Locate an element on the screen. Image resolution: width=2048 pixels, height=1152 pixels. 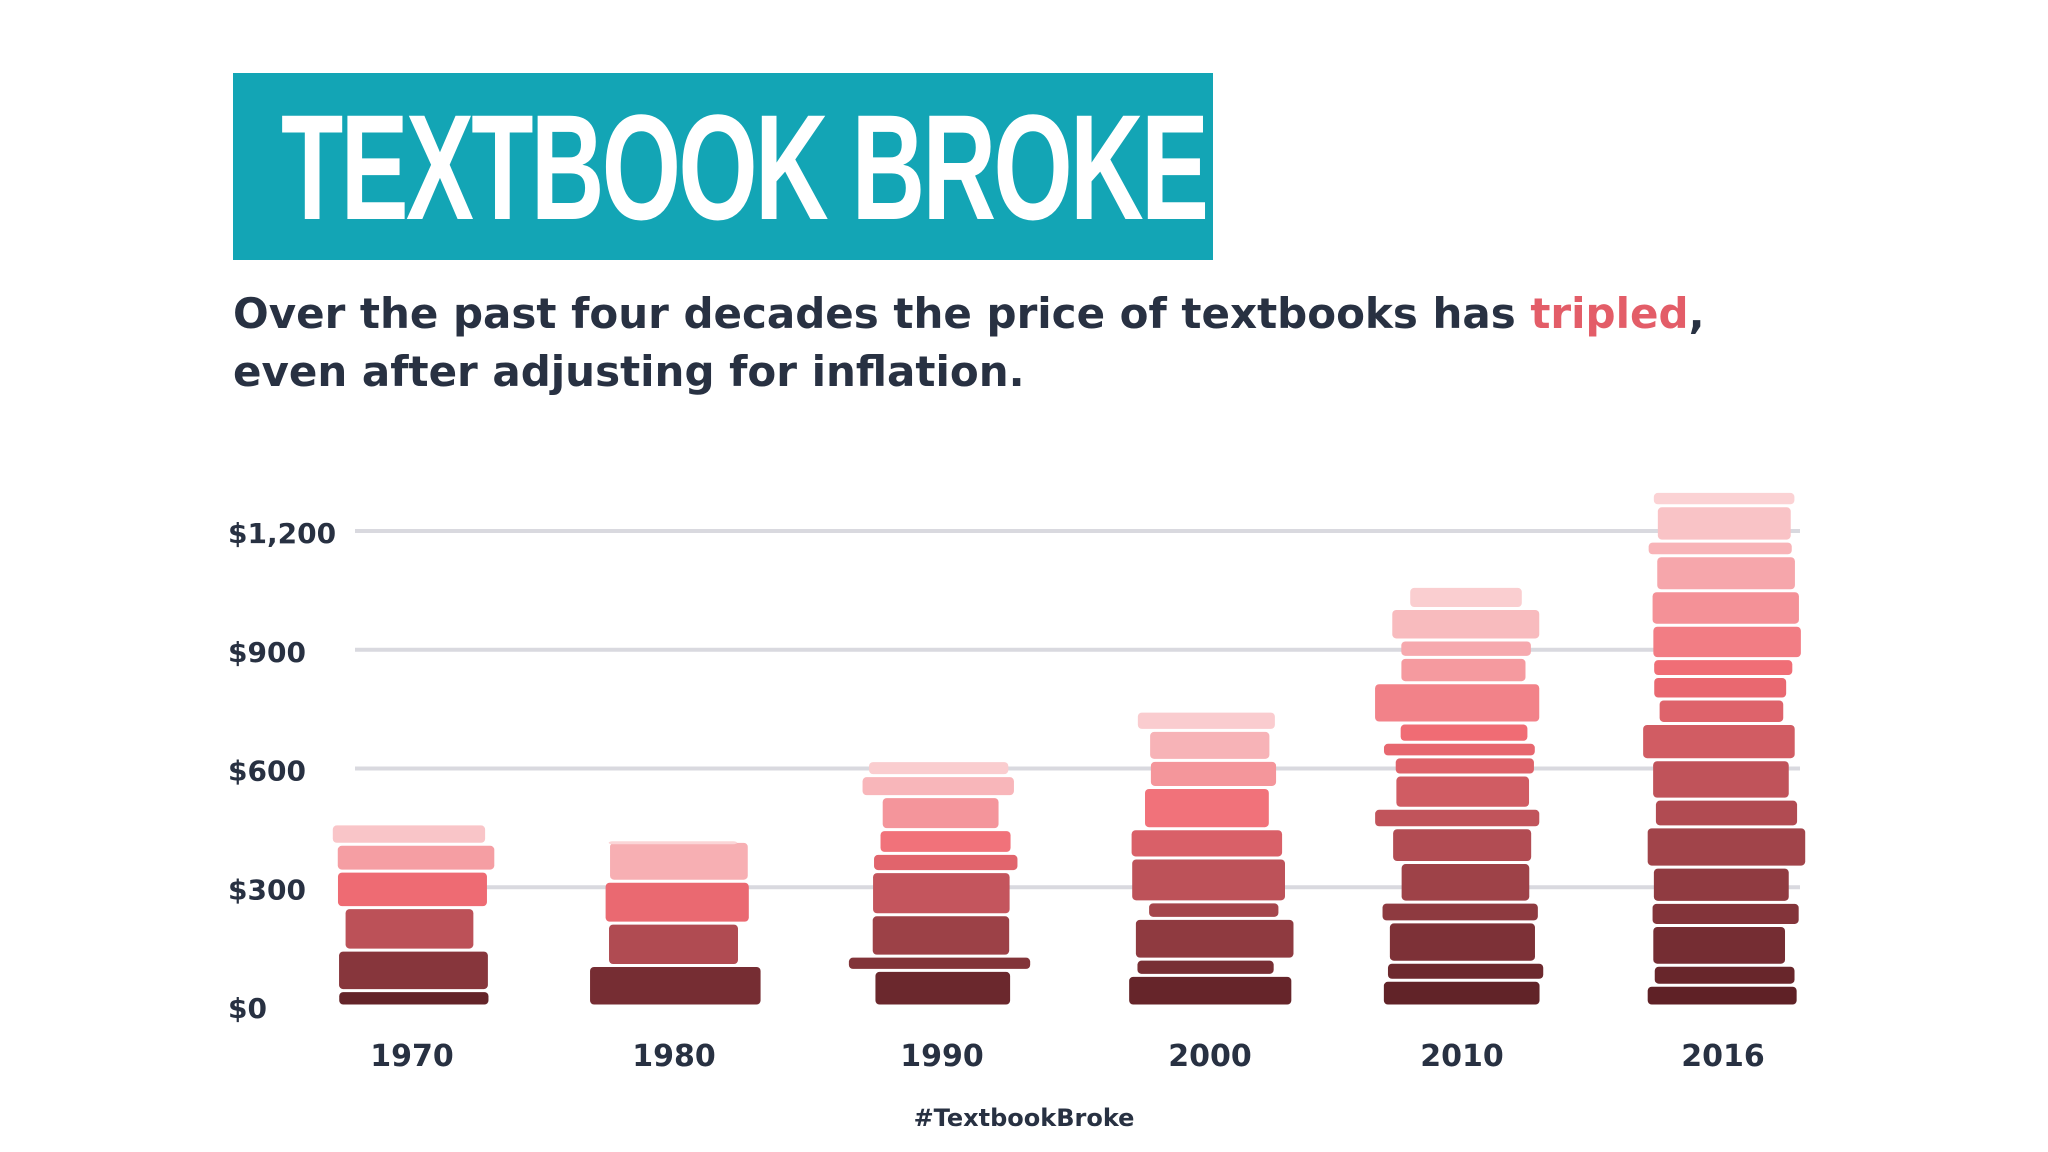
bar-2016 is located at coordinates (1724, 748).